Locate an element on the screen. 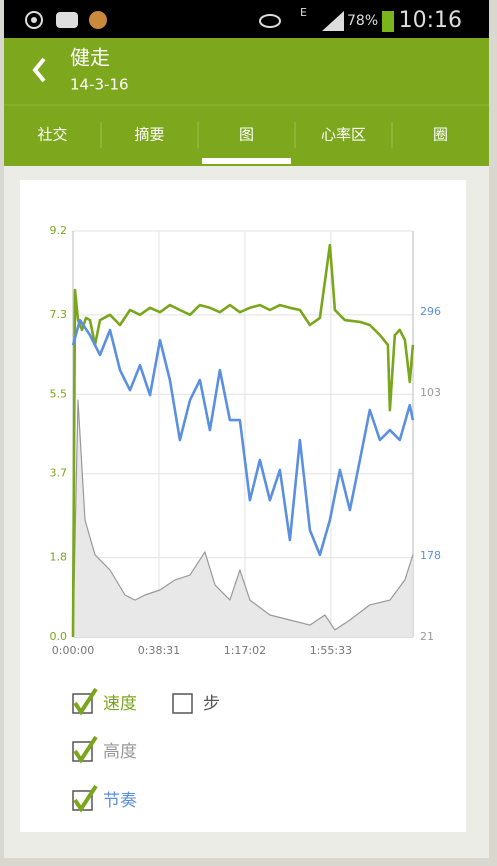 The width and height of the screenshot is (497, 866). tab: 心率区 is located at coordinates (343, 135).